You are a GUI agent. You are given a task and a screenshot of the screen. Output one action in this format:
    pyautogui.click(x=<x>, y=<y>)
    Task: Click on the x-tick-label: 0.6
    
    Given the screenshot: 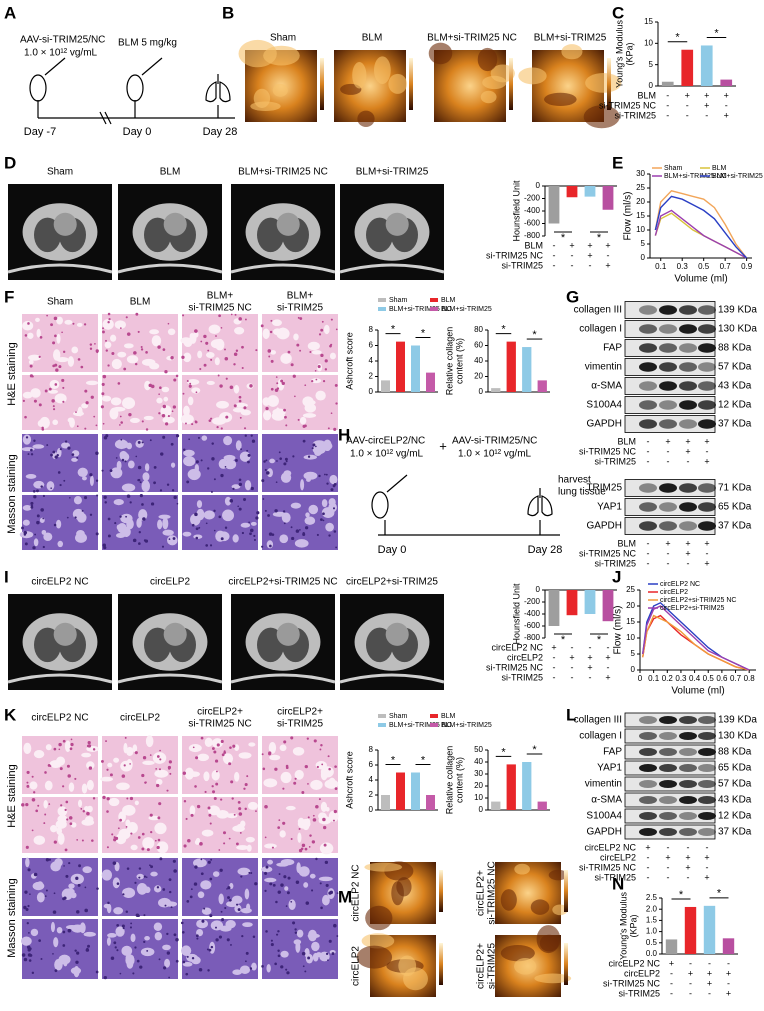 What is the action you would take?
    pyautogui.click(x=722, y=678)
    